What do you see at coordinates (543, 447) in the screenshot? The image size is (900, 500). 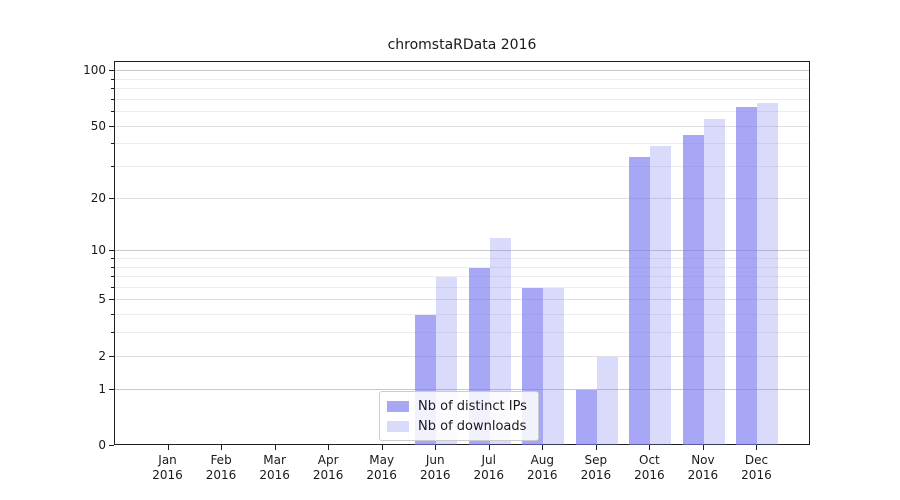 I see `x-tick-aug` at bounding box center [543, 447].